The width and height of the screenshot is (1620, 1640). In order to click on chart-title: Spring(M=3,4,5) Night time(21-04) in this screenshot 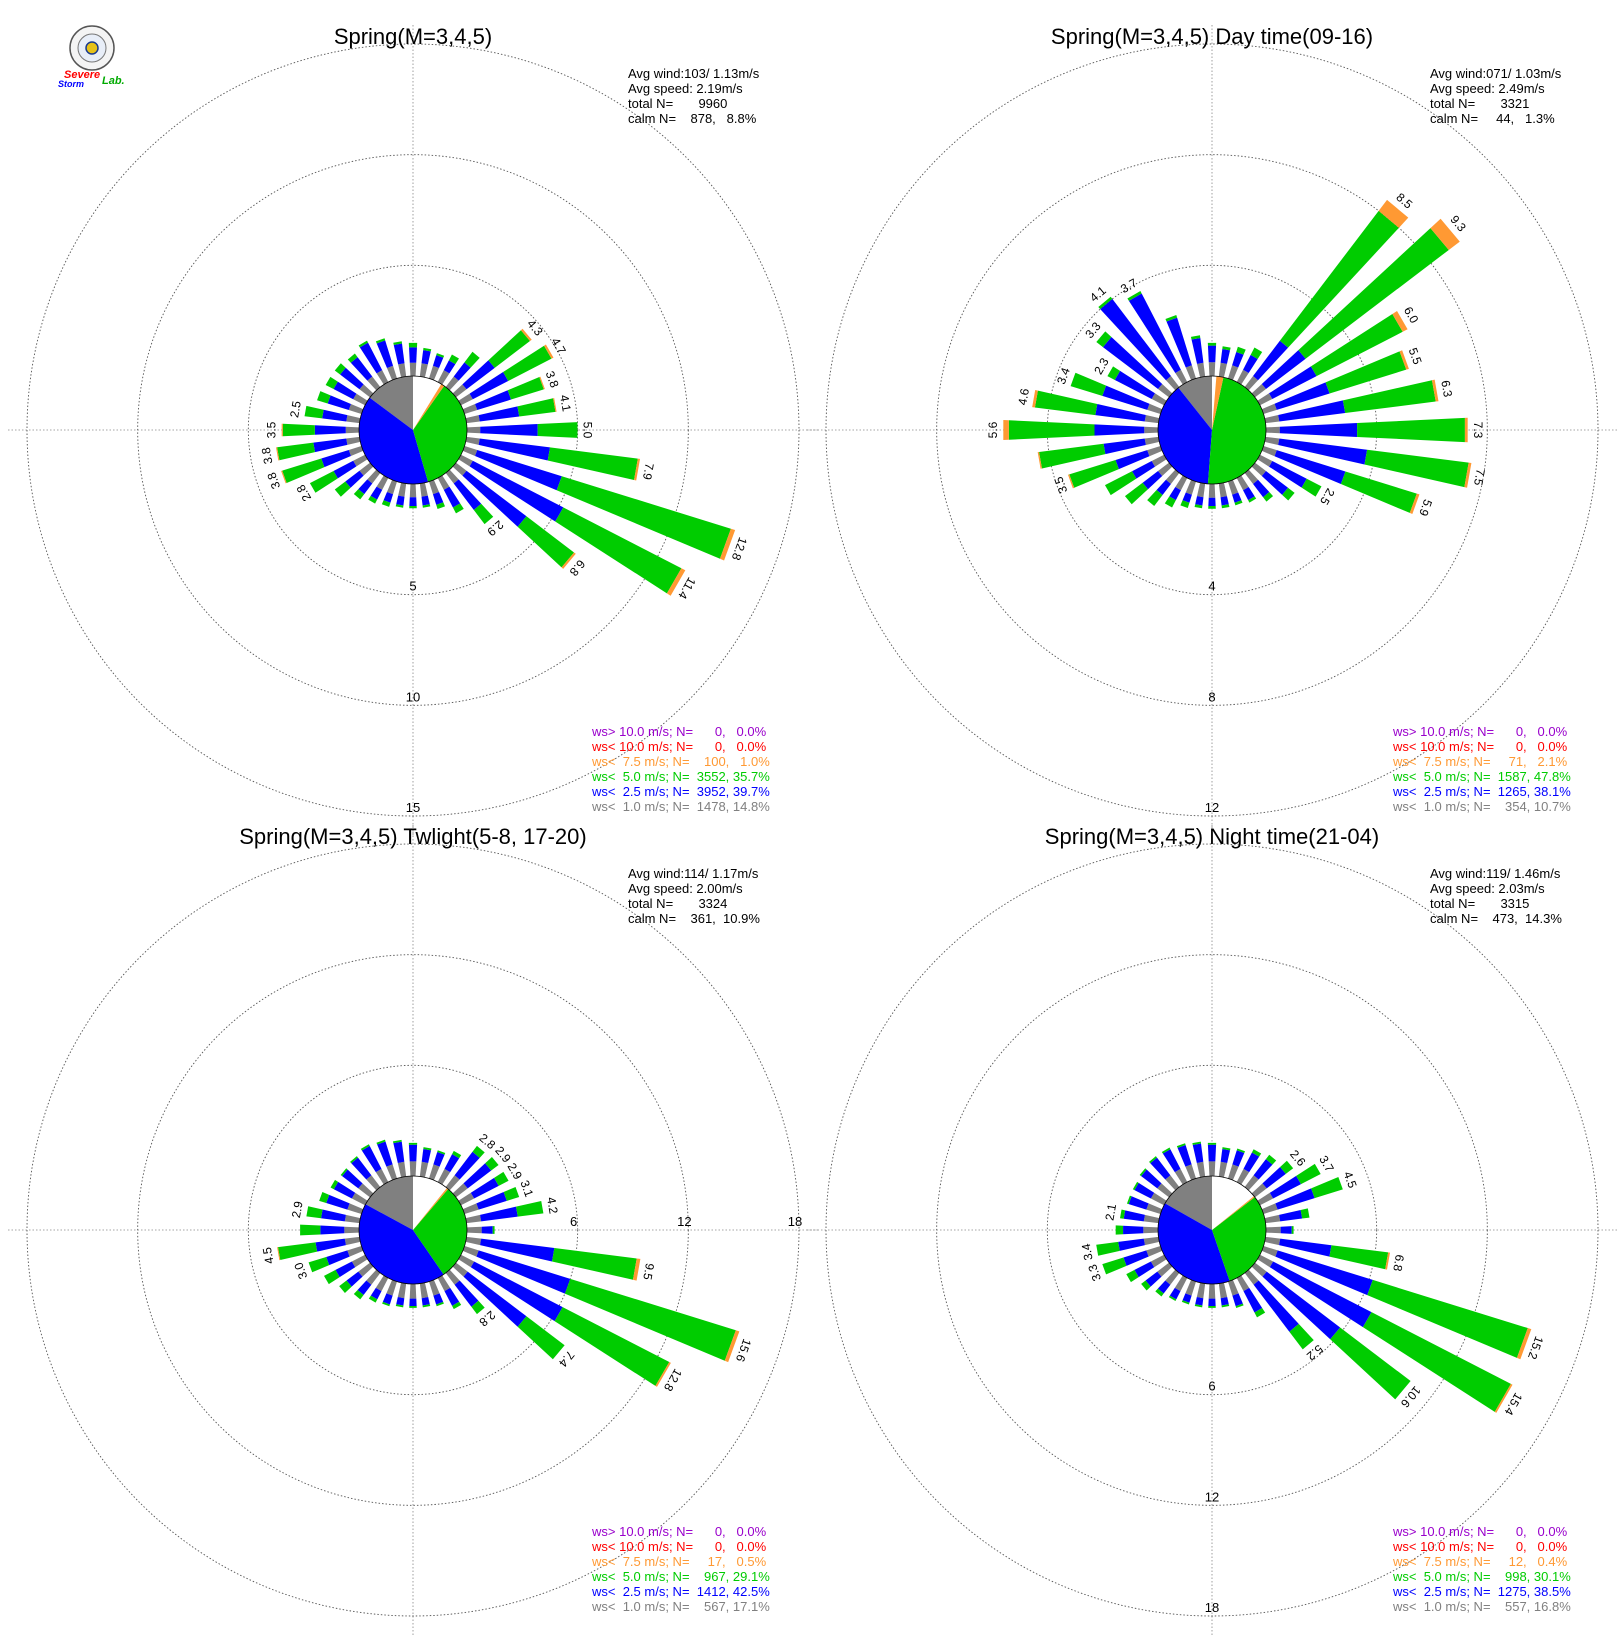, I will do `click(1212, 836)`.